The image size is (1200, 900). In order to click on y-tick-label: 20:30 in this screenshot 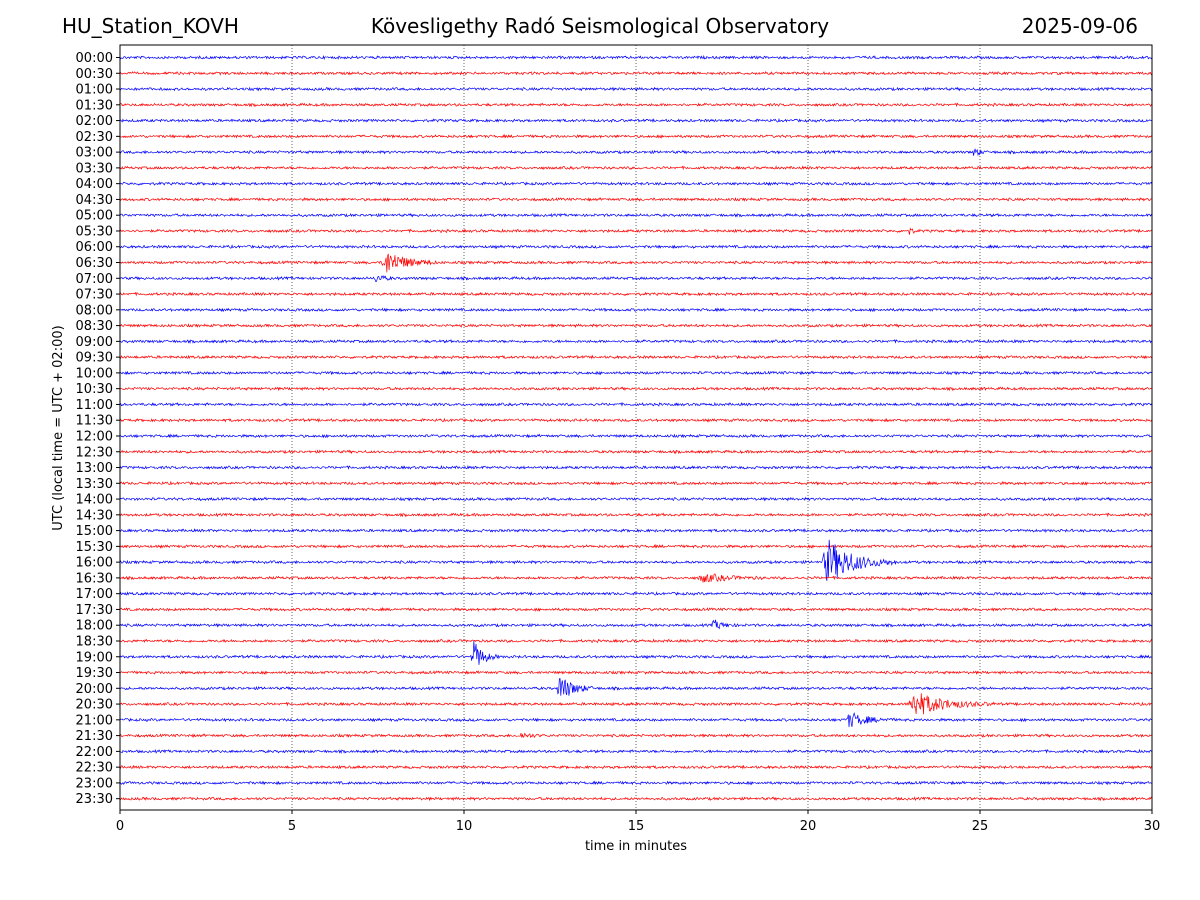, I will do `click(94, 705)`.